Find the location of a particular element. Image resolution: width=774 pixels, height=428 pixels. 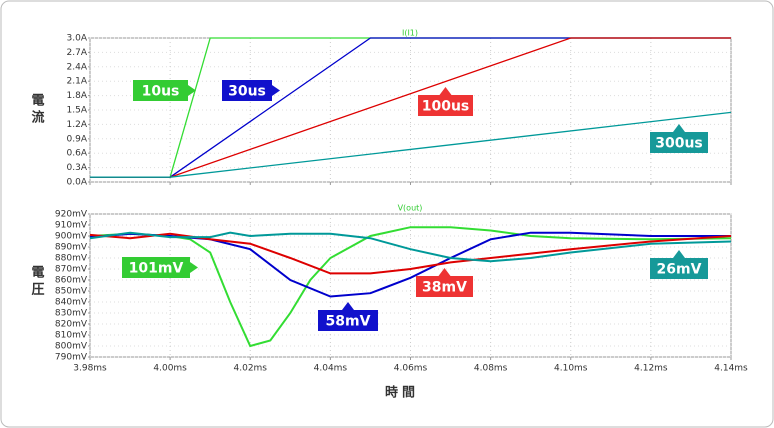

y-tick-label: 0.9A is located at coordinates (77, 139).